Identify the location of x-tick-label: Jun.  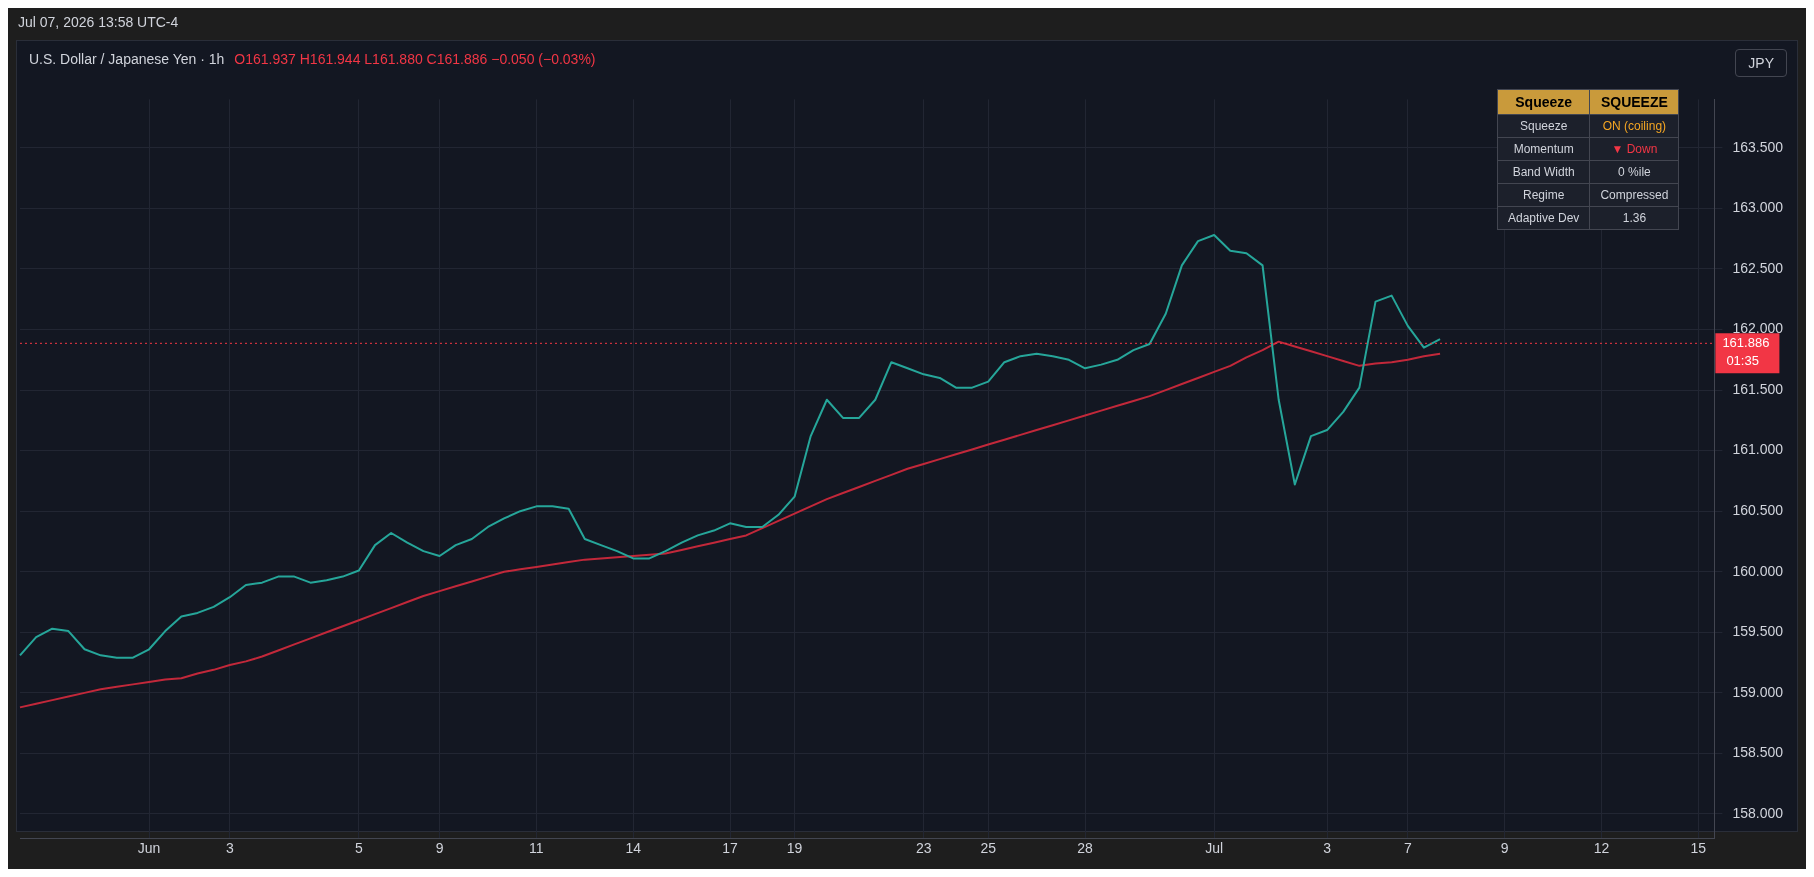
(149, 848).